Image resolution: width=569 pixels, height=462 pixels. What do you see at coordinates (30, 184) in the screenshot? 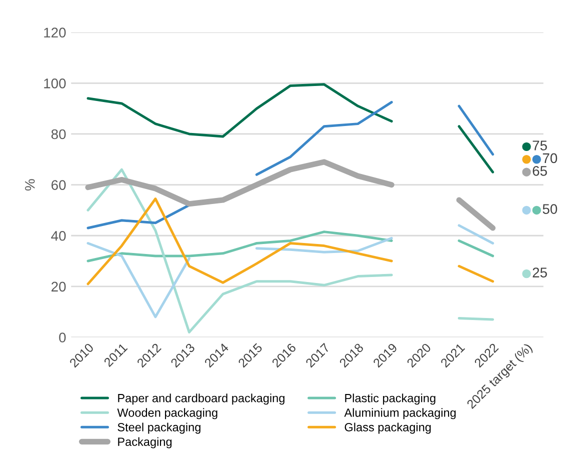
I see `y-axis-title: %` at bounding box center [30, 184].